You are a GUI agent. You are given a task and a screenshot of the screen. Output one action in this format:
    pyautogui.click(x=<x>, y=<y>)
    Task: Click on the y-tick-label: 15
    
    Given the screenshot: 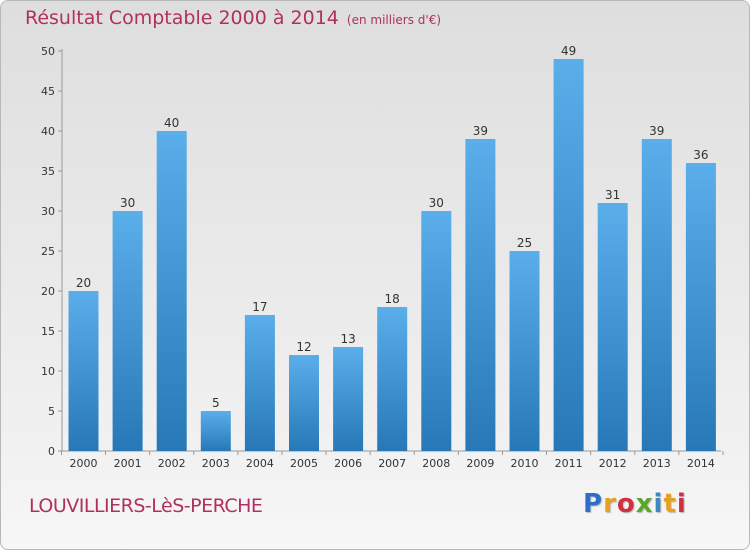 What is the action you would take?
    pyautogui.click(x=48, y=331)
    